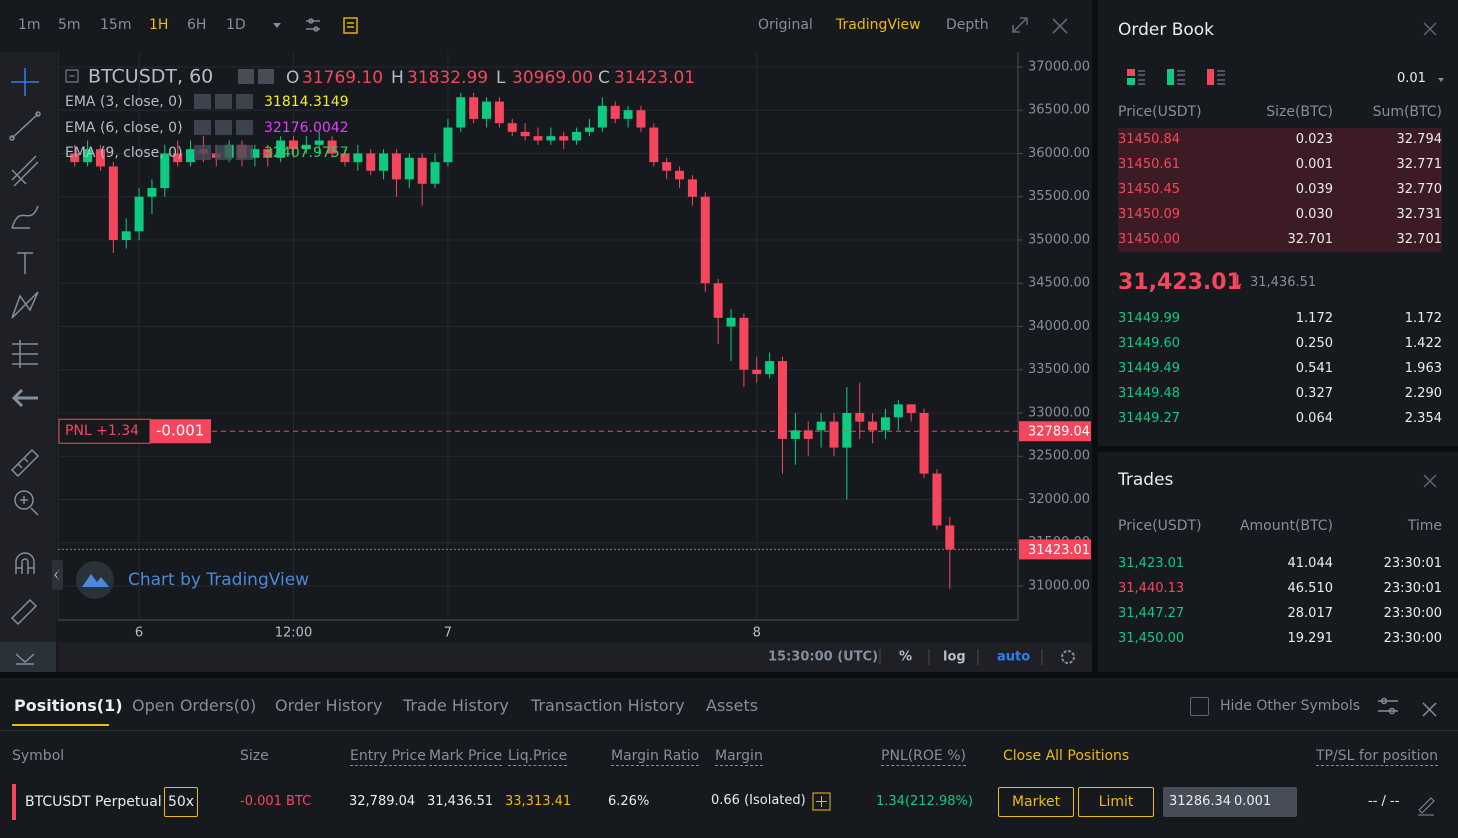  Describe the element at coordinates (29, 25) in the screenshot. I see `interval-button: 1m` at that location.